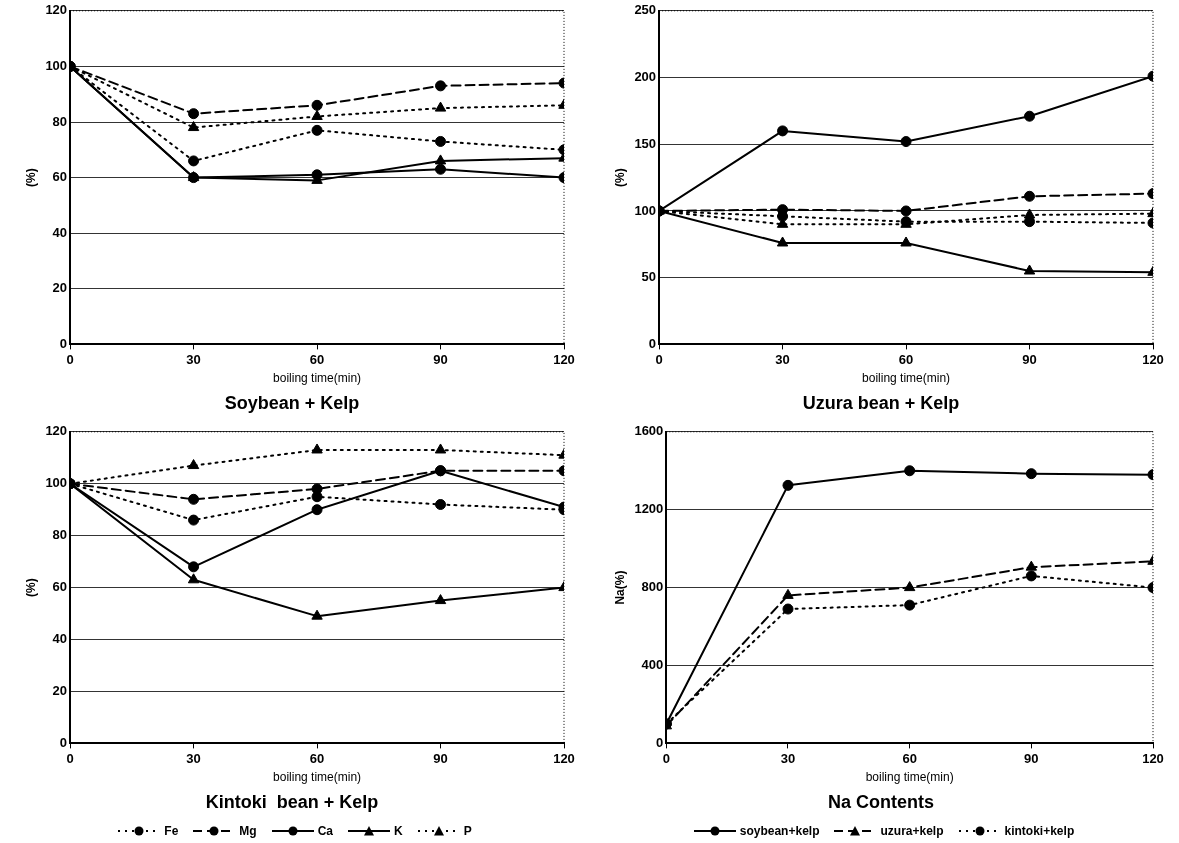 This screenshot has width=1179, height=843. Describe the element at coordinates (912, 831) in the screenshot. I see `legend-label: uzura+kelp` at that location.